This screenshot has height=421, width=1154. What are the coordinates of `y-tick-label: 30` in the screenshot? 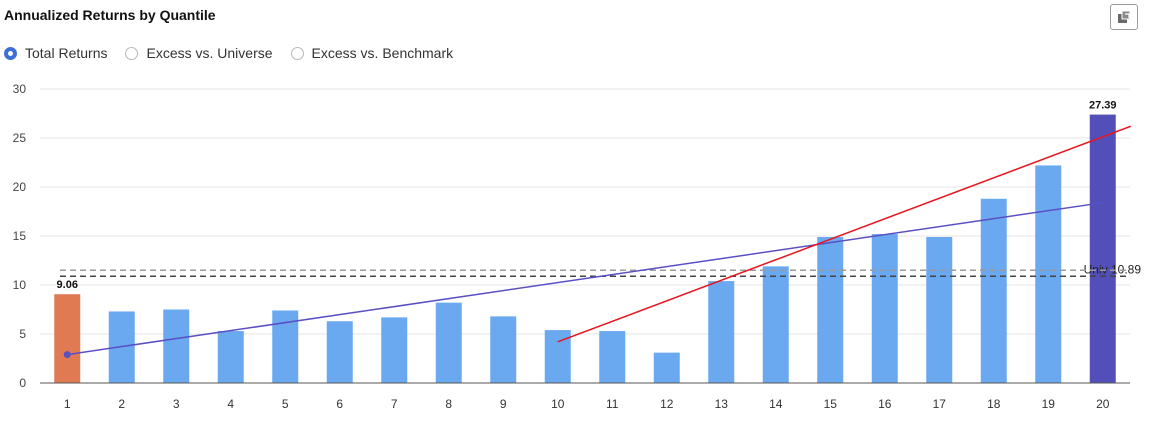 It's located at (20, 89).